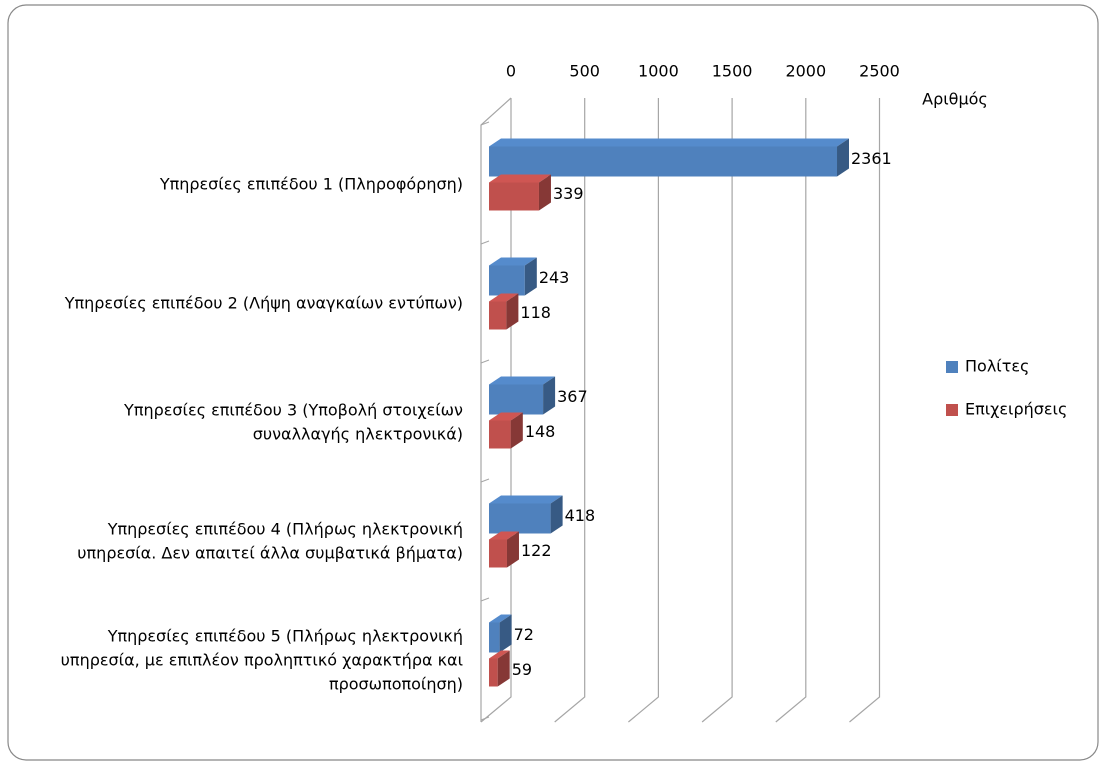 This screenshot has width=1104, height=769. Describe the element at coordinates (572, 396) in the screenshot. I see `data-label: 367` at that location.